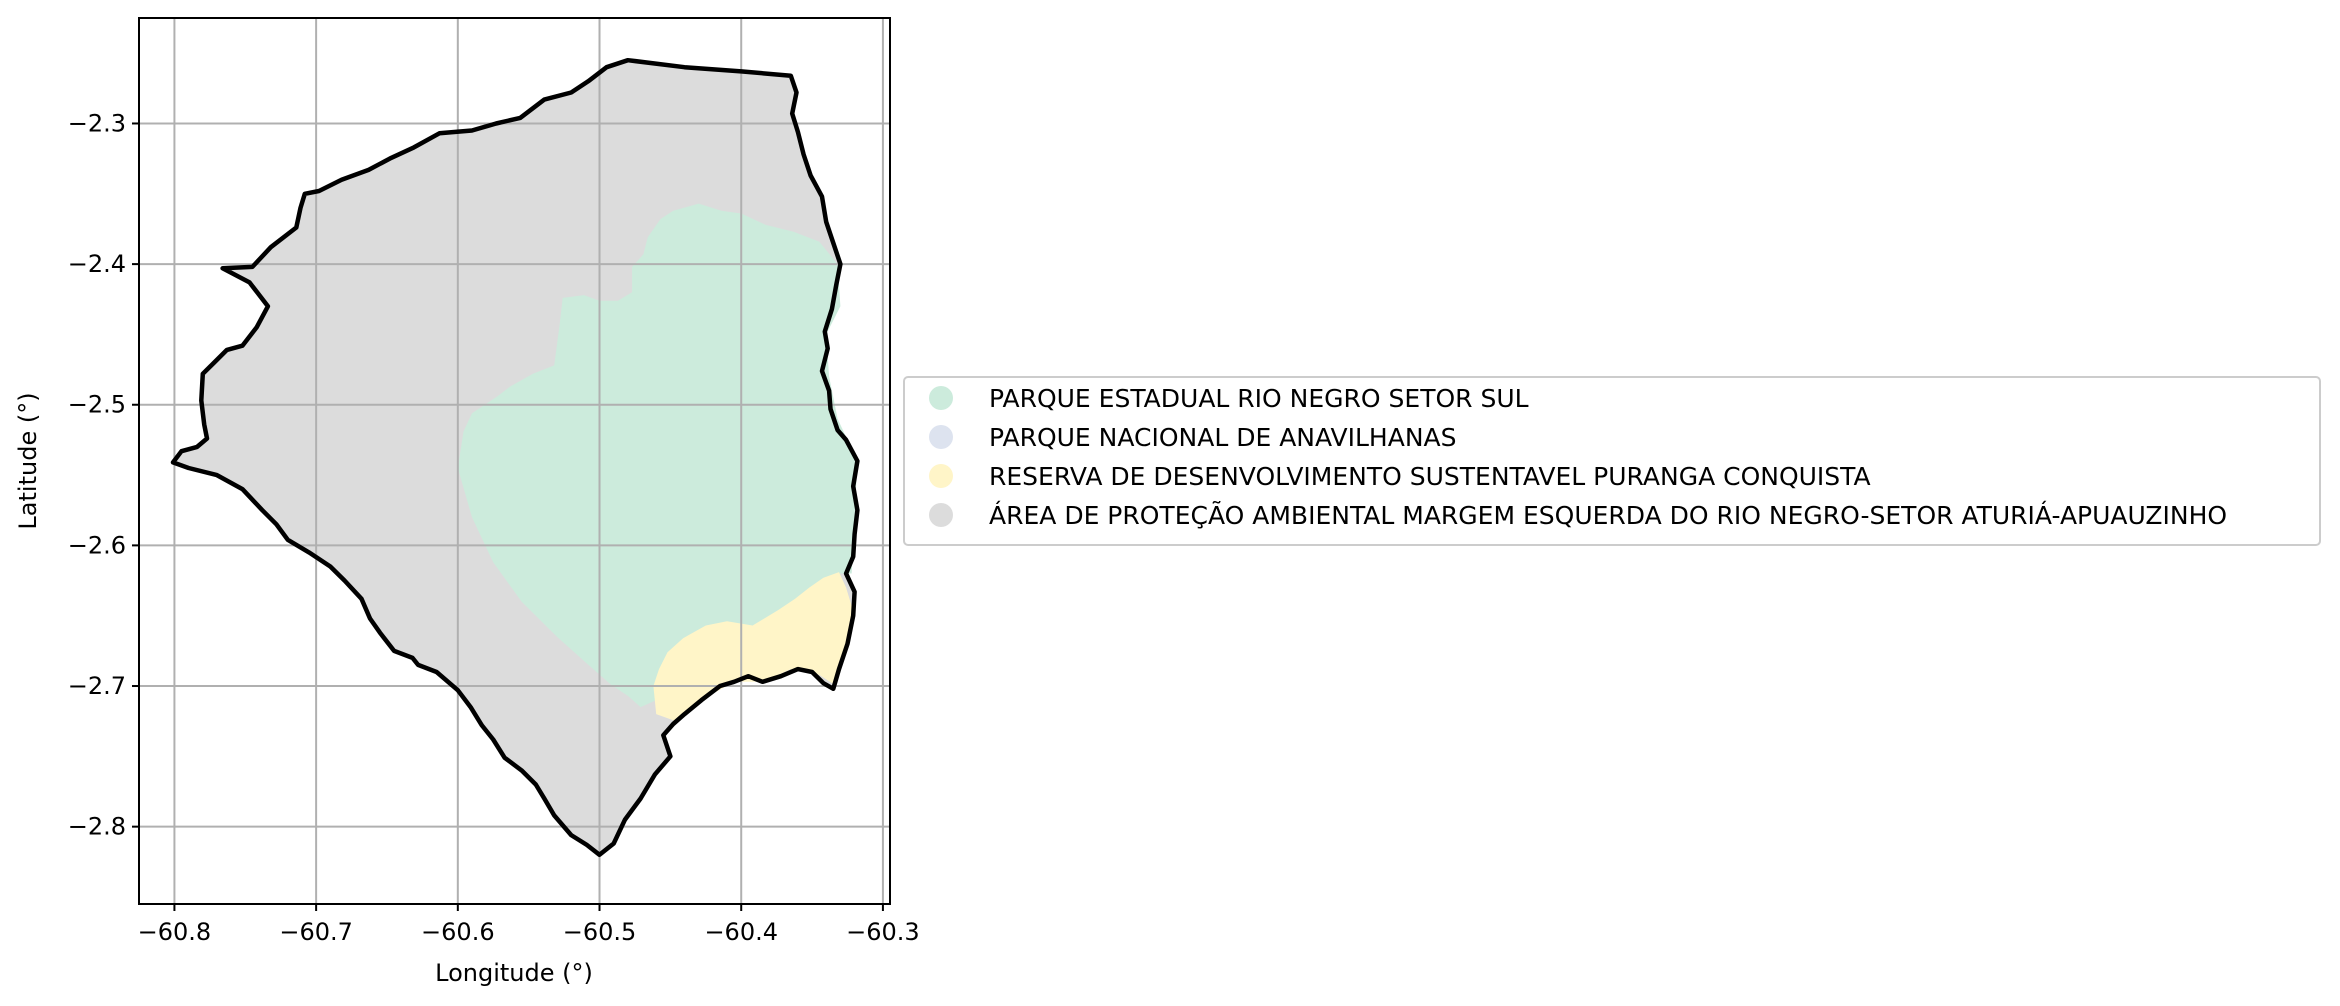 This screenshot has width=2340, height=1006. What do you see at coordinates (741, 932) in the screenshot?
I see `x-tick-label: −60.4` at bounding box center [741, 932].